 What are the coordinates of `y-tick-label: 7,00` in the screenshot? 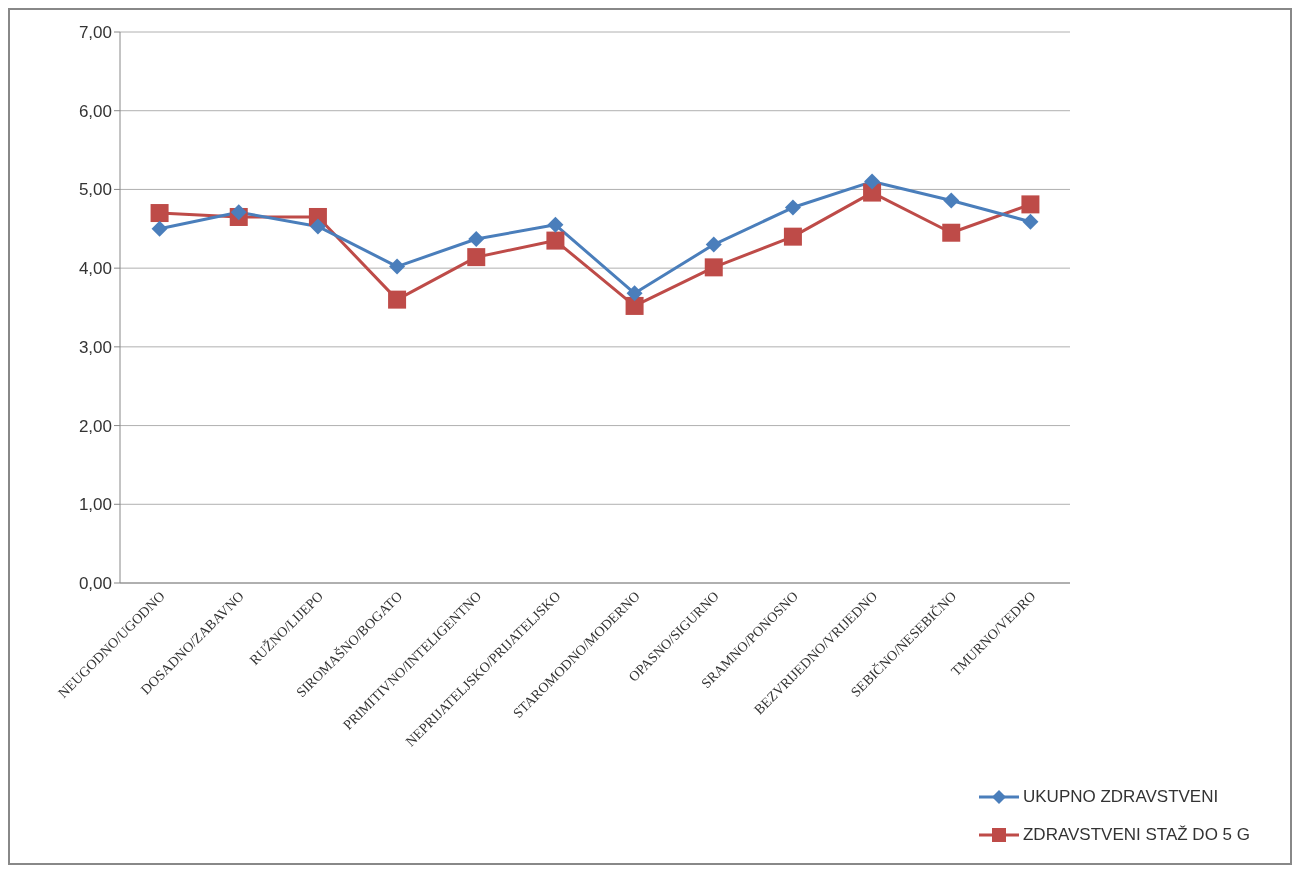 It's located at (95, 33).